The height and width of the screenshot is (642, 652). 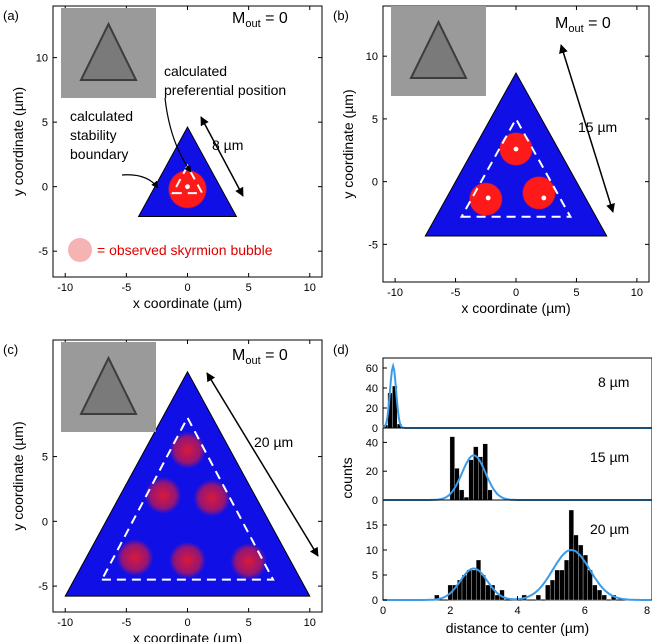 I want to click on x-tick-label-a: -10, so click(x=65, y=288).